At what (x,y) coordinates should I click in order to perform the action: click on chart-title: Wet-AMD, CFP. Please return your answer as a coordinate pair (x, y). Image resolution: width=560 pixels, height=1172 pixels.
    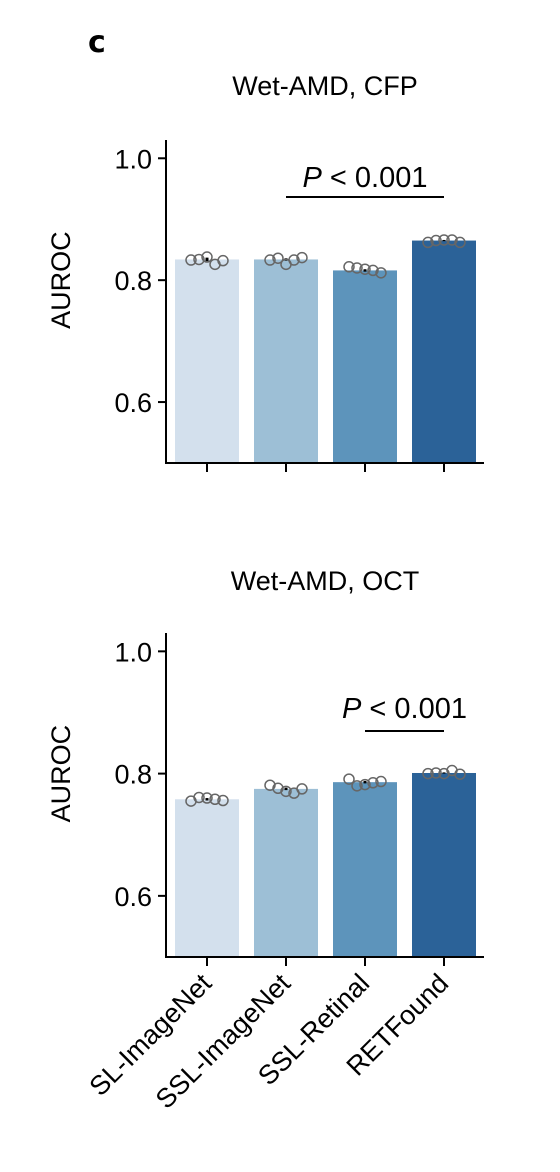
    Looking at the image, I should click on (325, 86).